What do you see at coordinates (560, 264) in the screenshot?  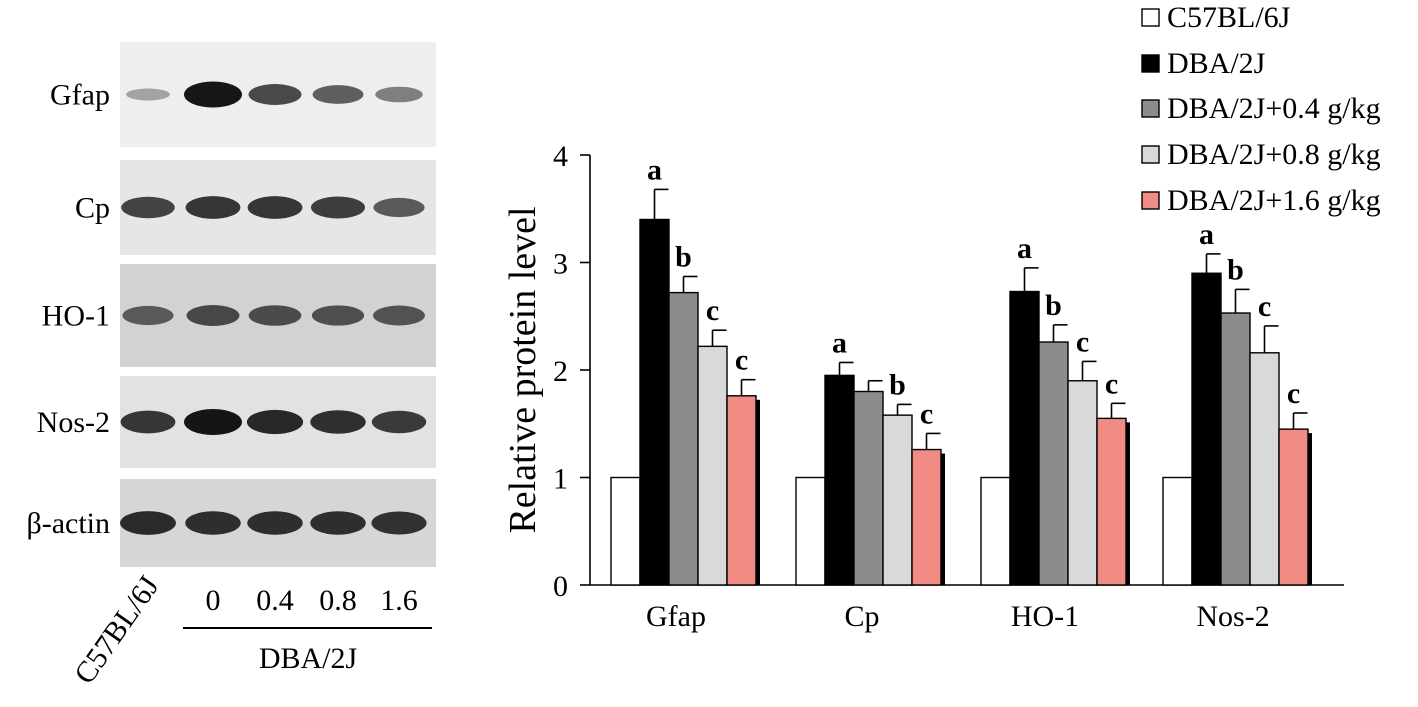 I see `y-tick-label: 3` at bounding box center [560, 264].